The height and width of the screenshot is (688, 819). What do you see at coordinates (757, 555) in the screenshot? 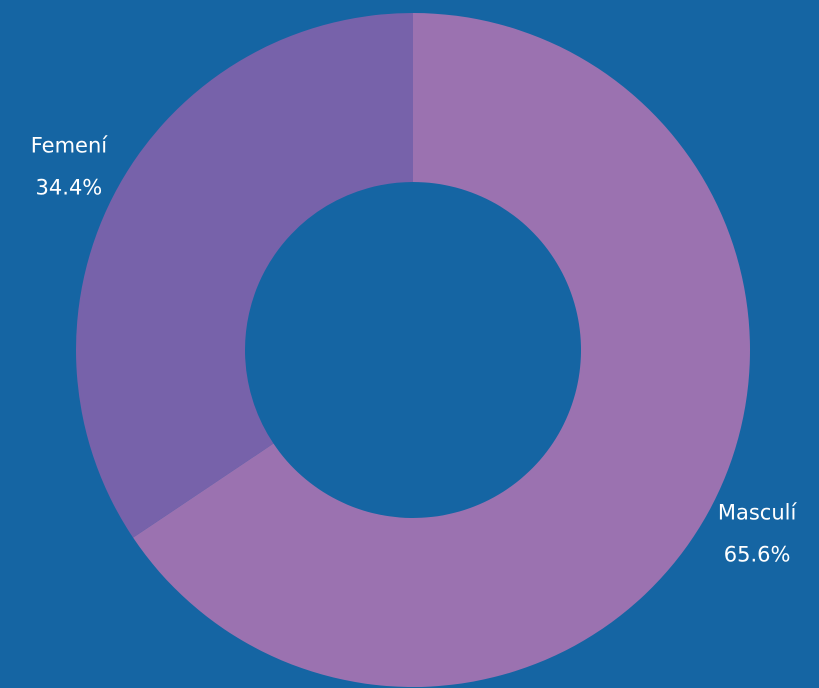
I see `value-label: 65.6%` at bounding box center [757, 555].